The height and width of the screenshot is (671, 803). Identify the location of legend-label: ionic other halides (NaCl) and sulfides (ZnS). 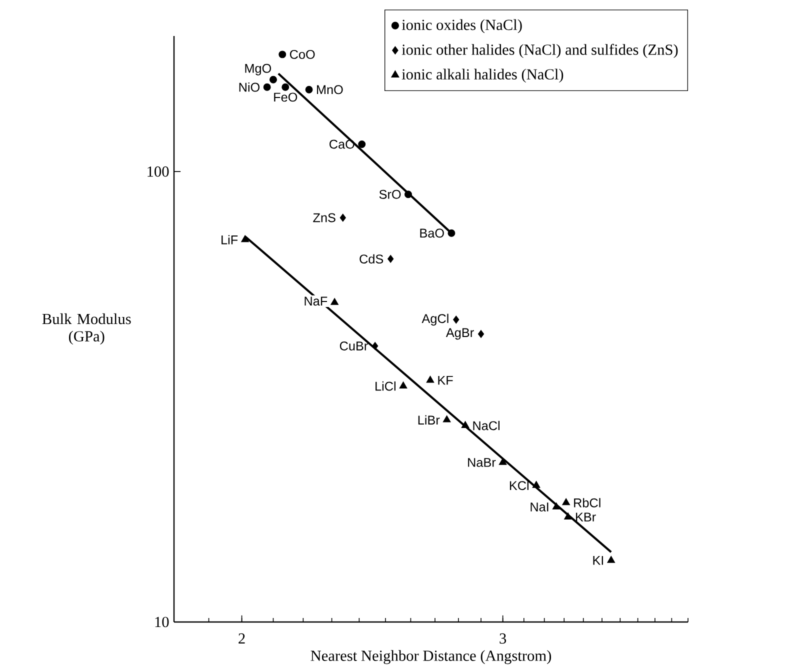
(540, 51).